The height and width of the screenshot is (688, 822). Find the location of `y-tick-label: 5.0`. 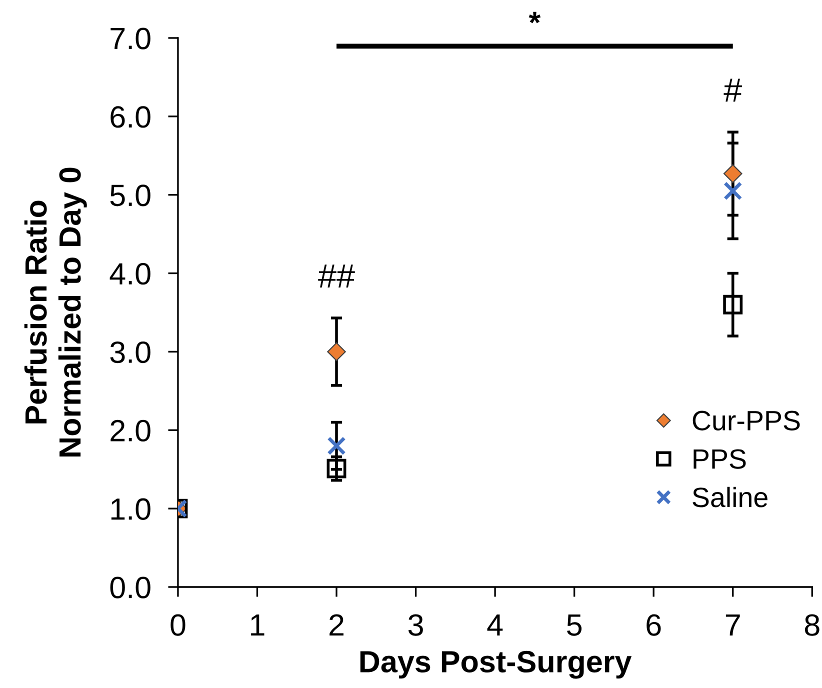

y-tick-label: 5.0 is located at coordinates (130, 195).